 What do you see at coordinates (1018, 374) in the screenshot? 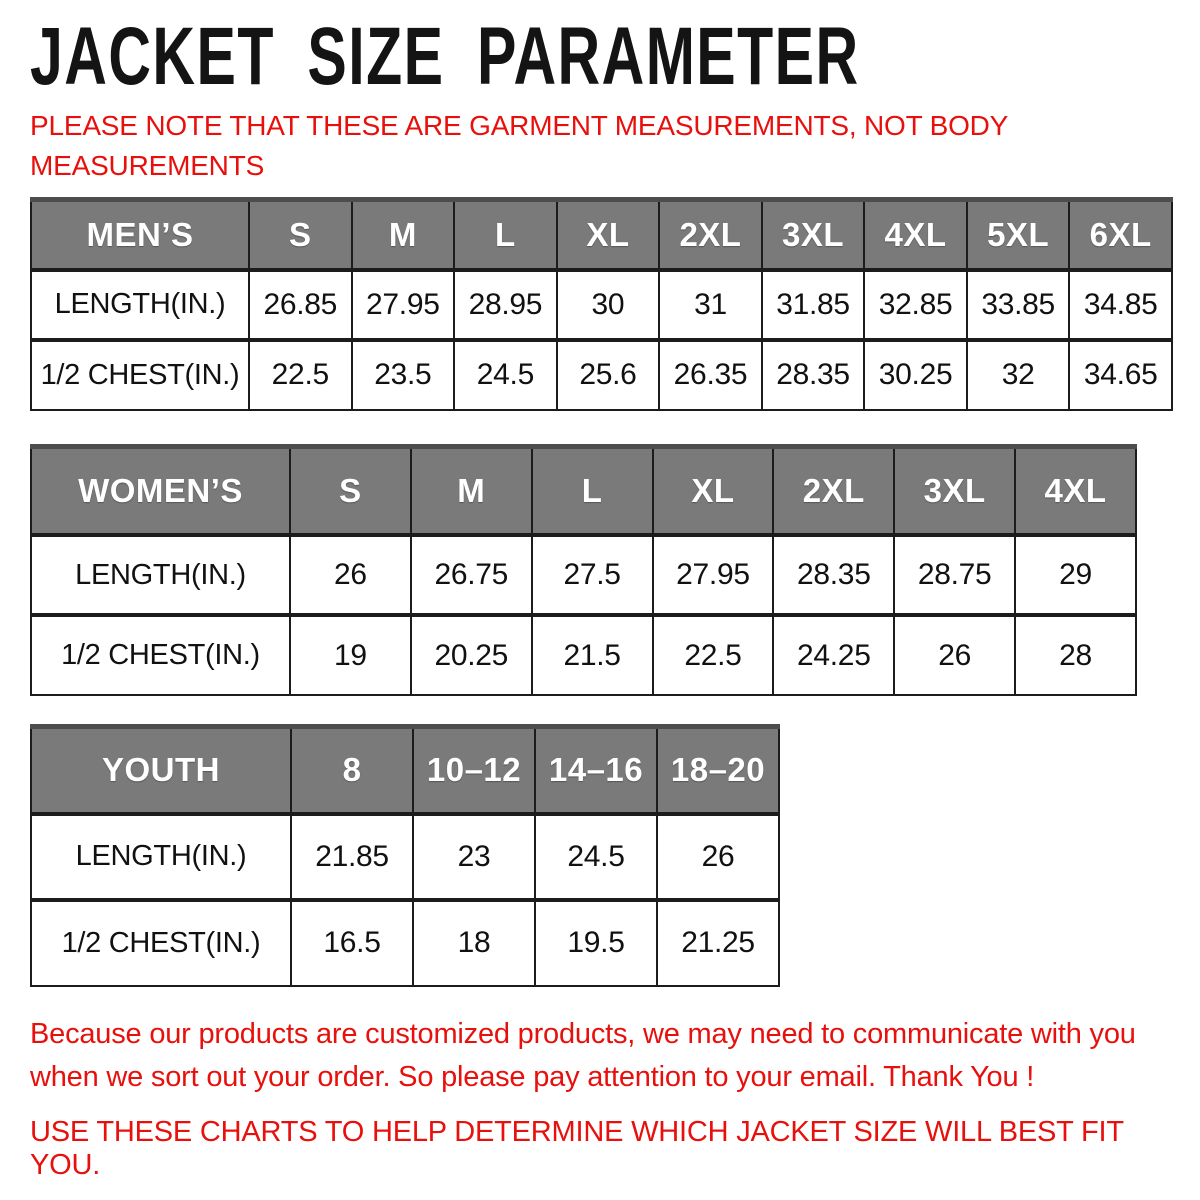
I see `value-cell: 32` at bounding box center [1018, 374].